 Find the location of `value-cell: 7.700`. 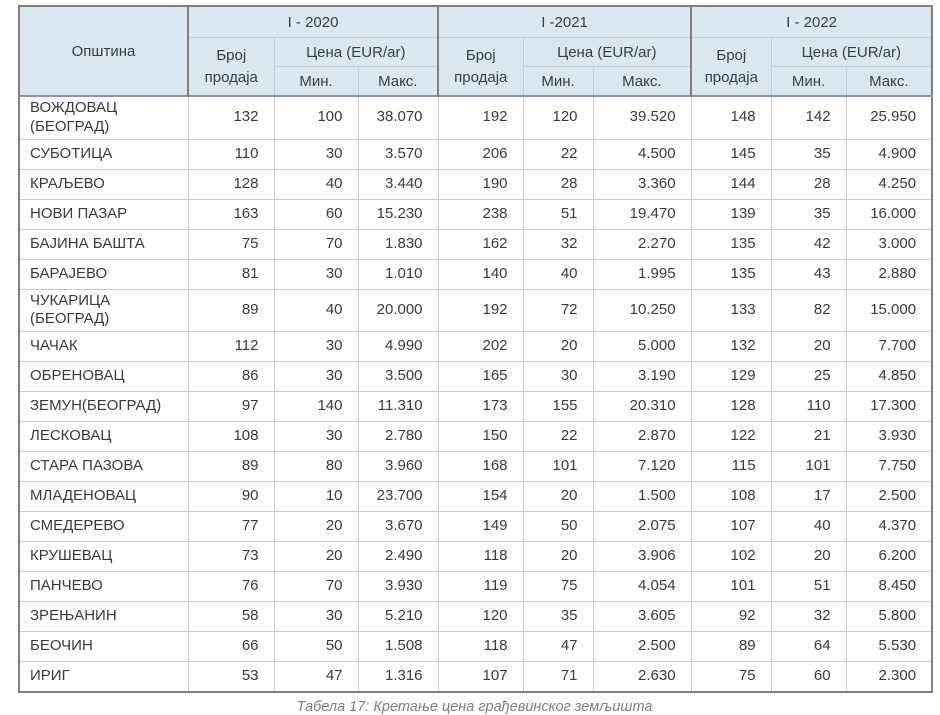

value-cell: 7.700 is located at coordinates (889, 346).